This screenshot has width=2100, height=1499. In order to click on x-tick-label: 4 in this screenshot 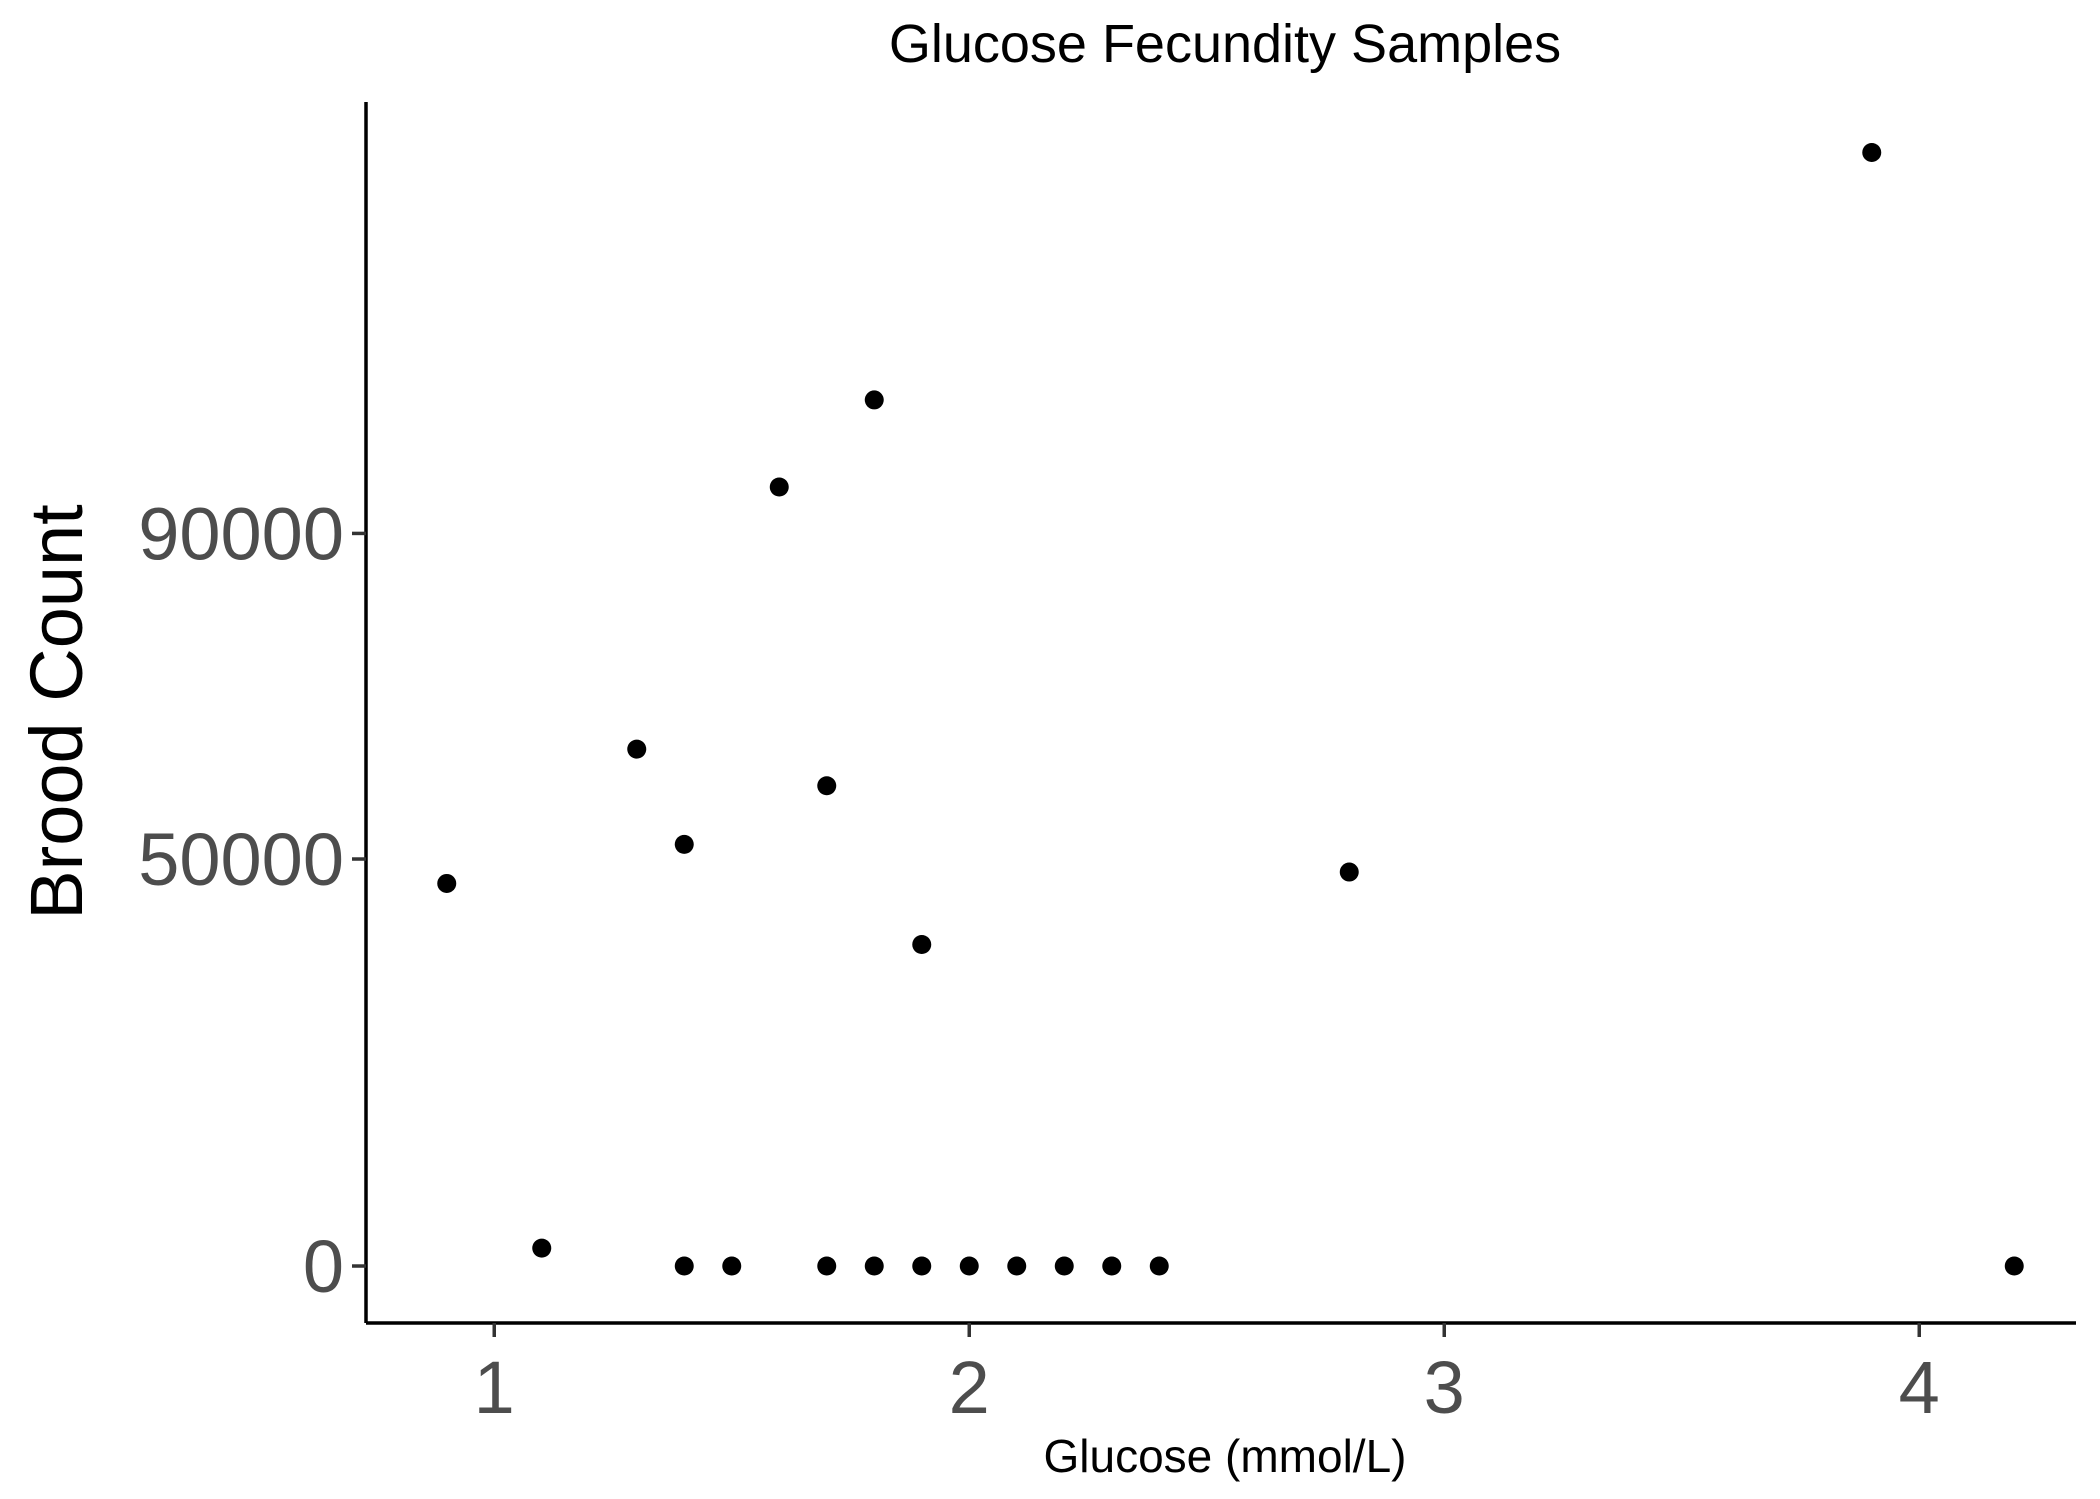, I will do `click(1919, 1387)`.